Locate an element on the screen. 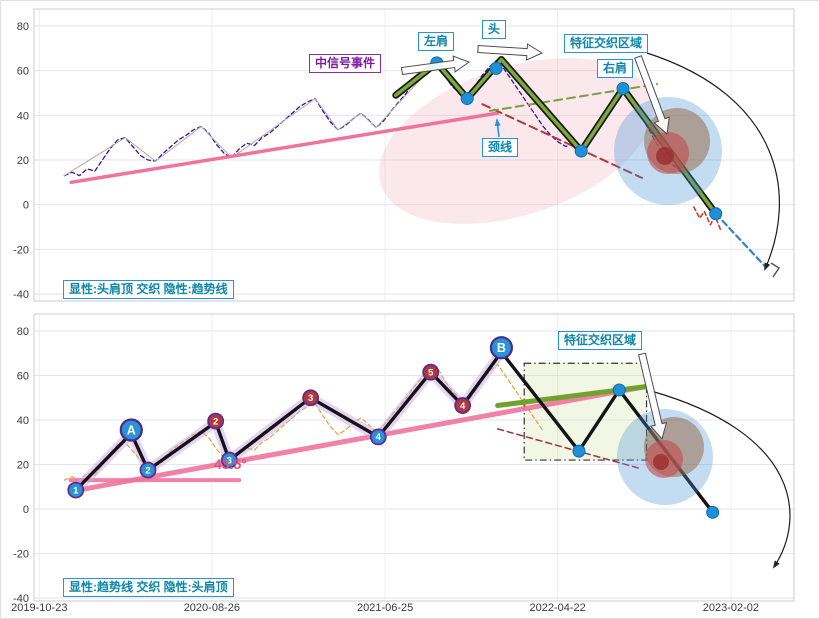 The width and height of the screenshot is (819, 619). svg-text: 1 is located at coordinates (76, 490).